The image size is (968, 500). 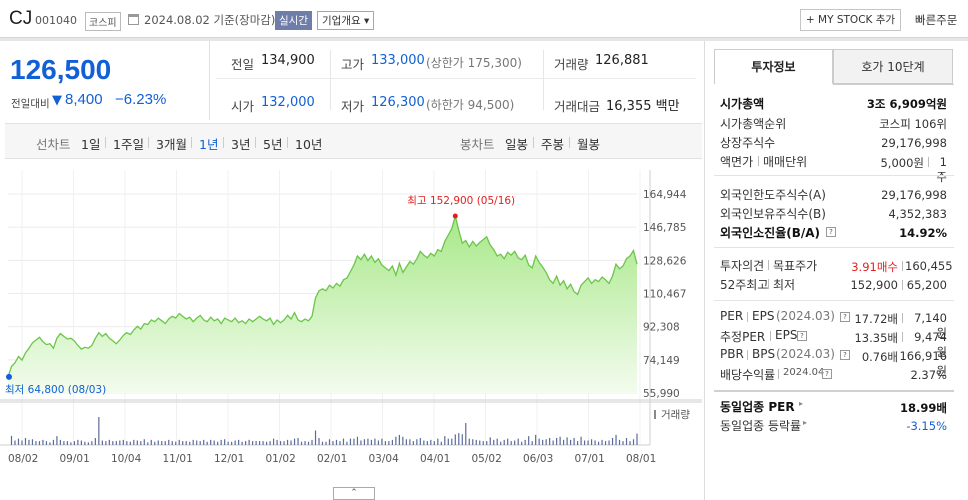 I want to click on tab-order-book: 호가 10단계, so click(x=893, y=66).